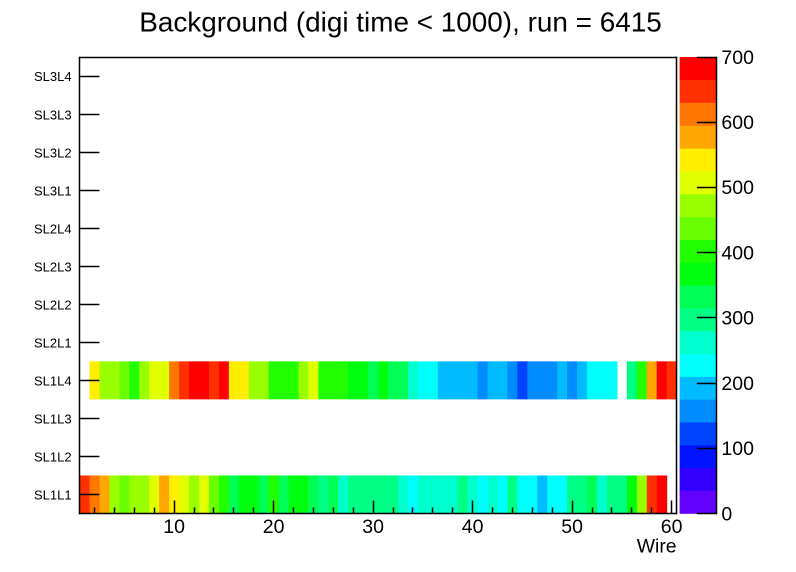 Image resolution: width=796 pixels, height=572 pixels. Describe the element at coordinates (53, 228) in the screenshot. I see `svg-text: SL2L4` at that location.